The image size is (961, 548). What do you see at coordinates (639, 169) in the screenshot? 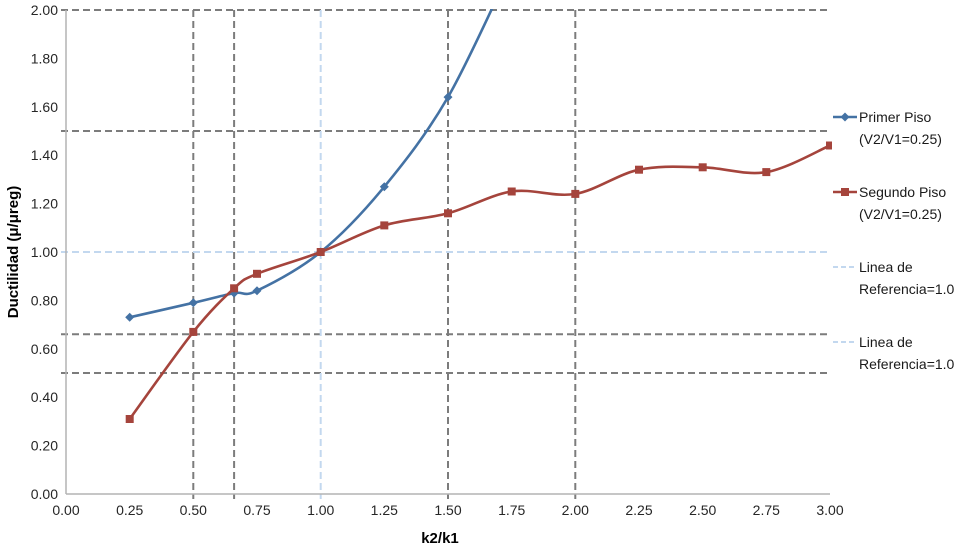
I see `data-point-square-2.25` at bounding box center [639, 169].